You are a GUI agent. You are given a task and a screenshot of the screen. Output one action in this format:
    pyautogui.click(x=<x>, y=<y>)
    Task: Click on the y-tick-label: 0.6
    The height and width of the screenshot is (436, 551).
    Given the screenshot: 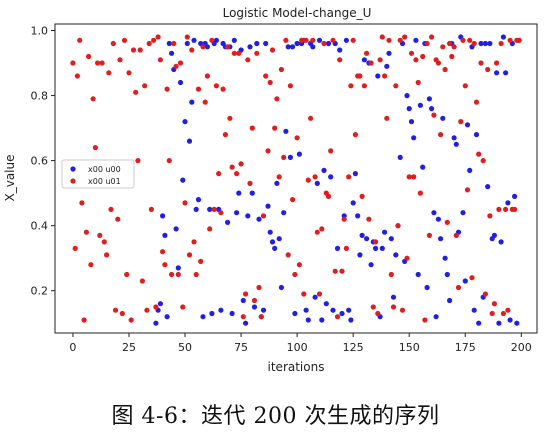 What is the action you would take?
    pyautogui.click(x=40, y=161)
    